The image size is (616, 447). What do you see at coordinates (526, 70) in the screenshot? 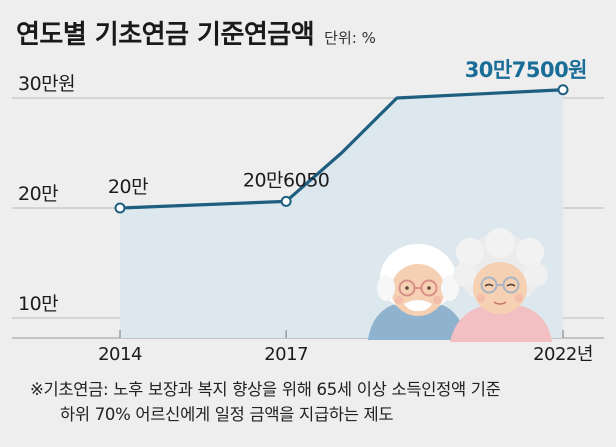
I see `data-label: 30만7500원` at bounding box center [526, 70].